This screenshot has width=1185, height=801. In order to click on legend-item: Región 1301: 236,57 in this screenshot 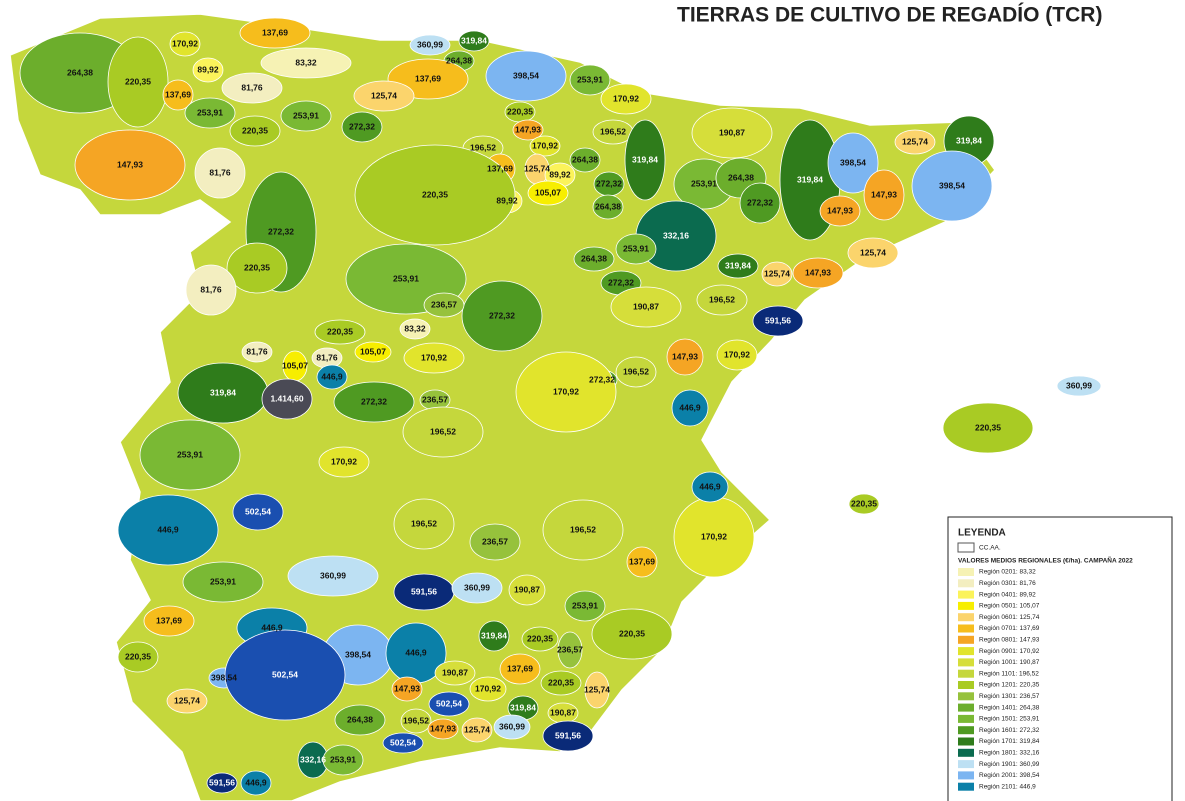, I will do `click(1009, 696)`.